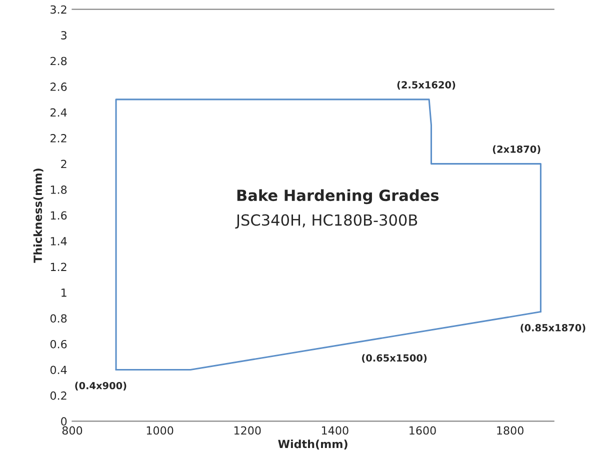  I want to click on y-tick-label: 0.2, so click(58, 395).